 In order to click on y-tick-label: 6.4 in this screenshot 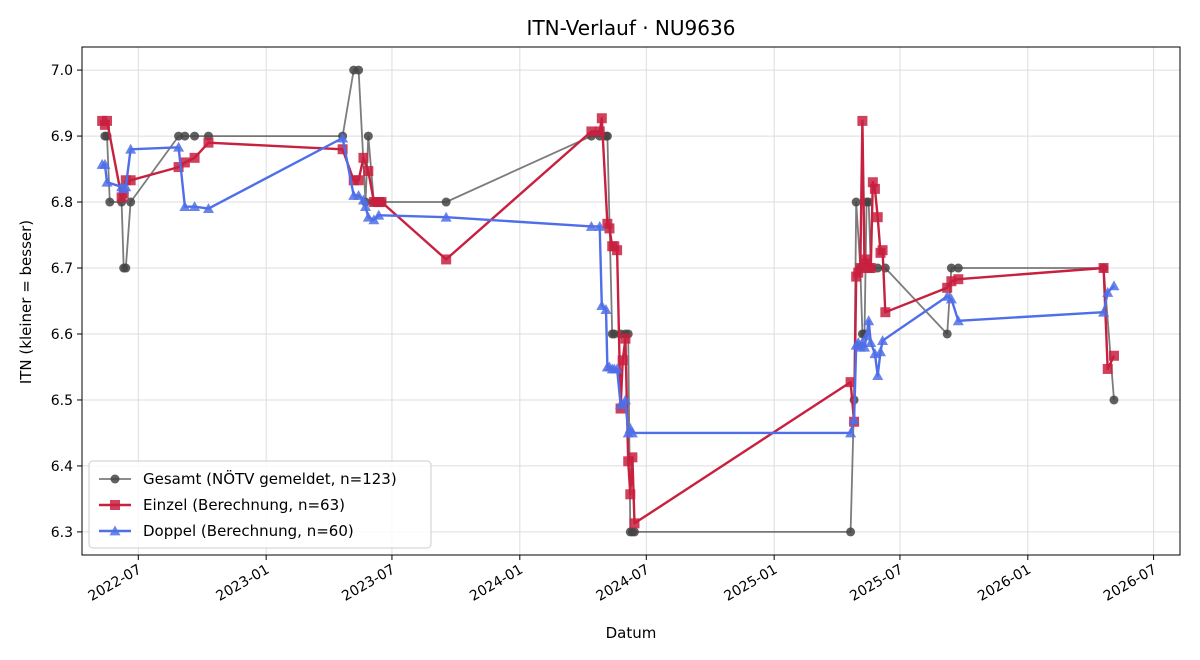, I will do `click(62, 467)`.